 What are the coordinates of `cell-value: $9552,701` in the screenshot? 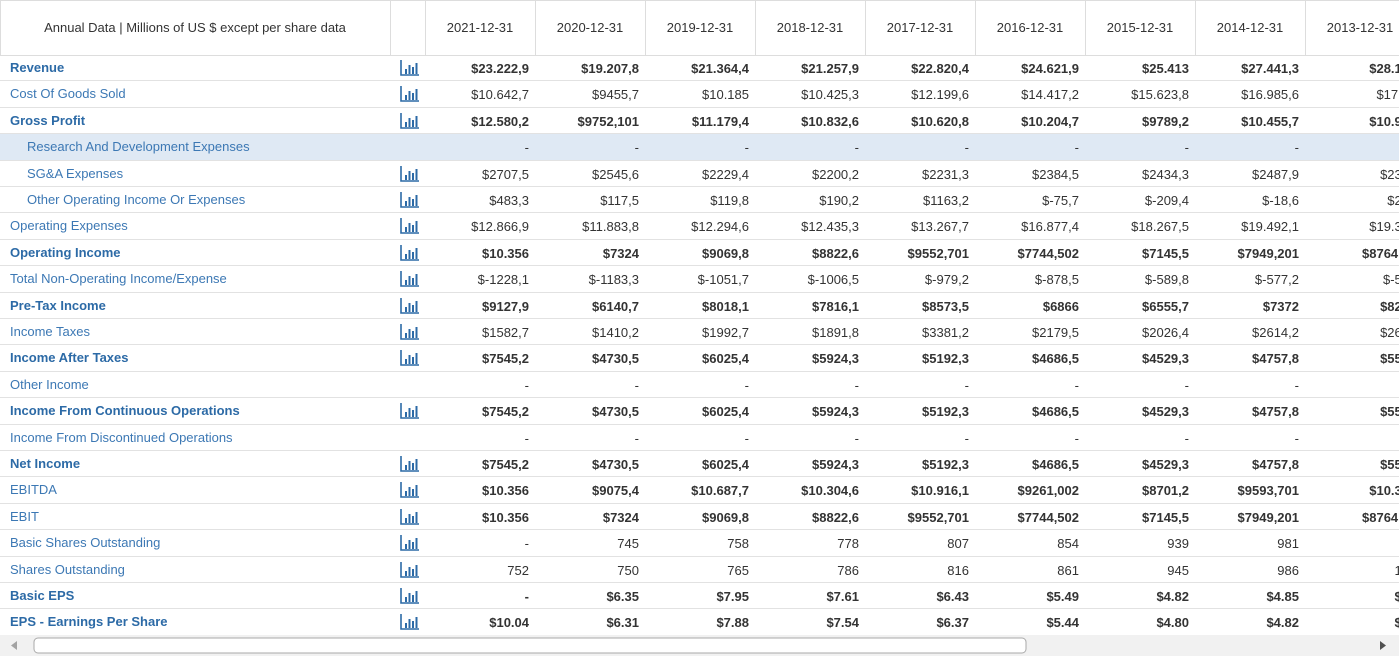 It's located at (938, 517).